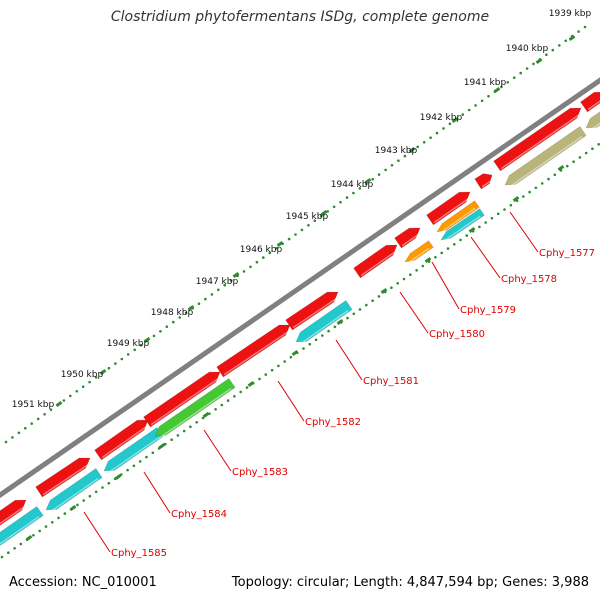 Image resolution: width=600 pixels, height=600 pixels. What do you see at coordinates (567, 253) in the screenshot?
I see `gene-label: Cphy_1577` at bounding box center [567, 253].